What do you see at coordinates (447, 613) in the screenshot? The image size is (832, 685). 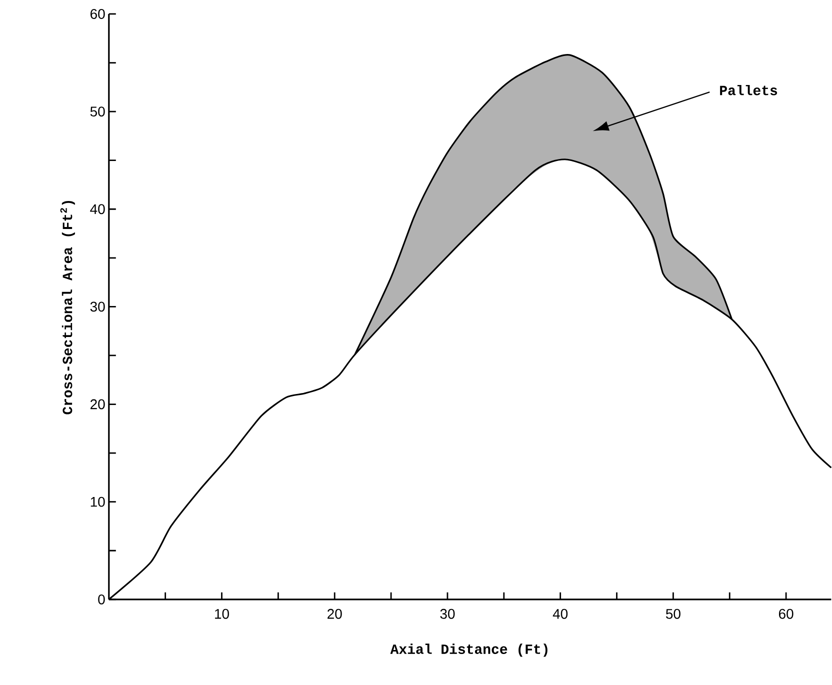 I see `x-tick-label: 30` at bounding box center [447, 613].